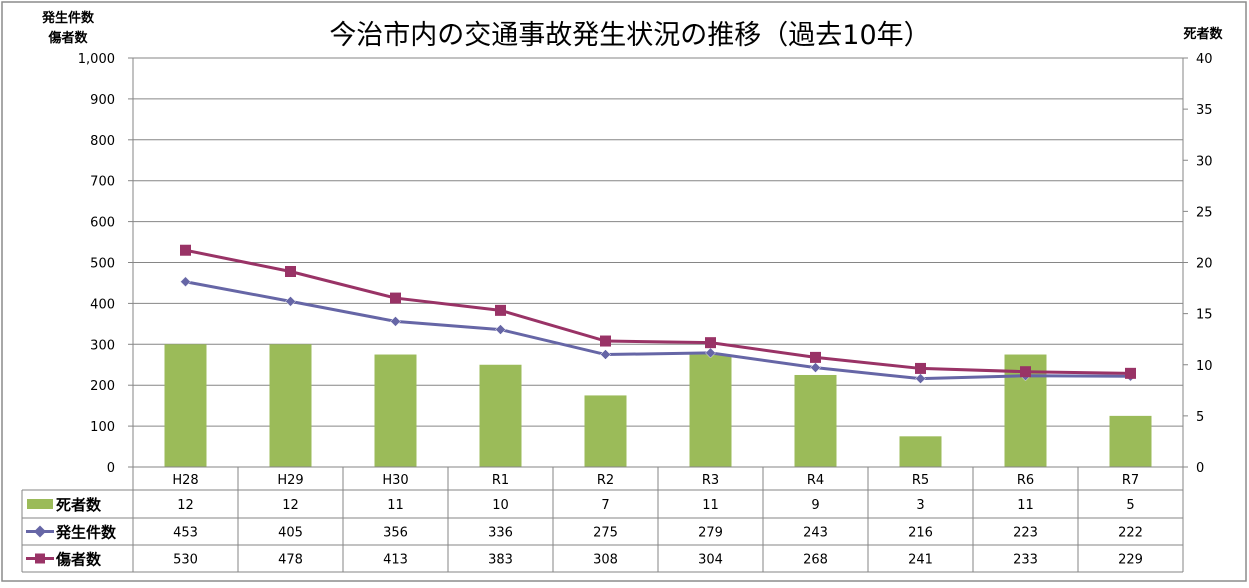  What do you see at coordinates (710, 533) in the screenshot?
I see `table-cell: 279` at bounding box center [710, 533].